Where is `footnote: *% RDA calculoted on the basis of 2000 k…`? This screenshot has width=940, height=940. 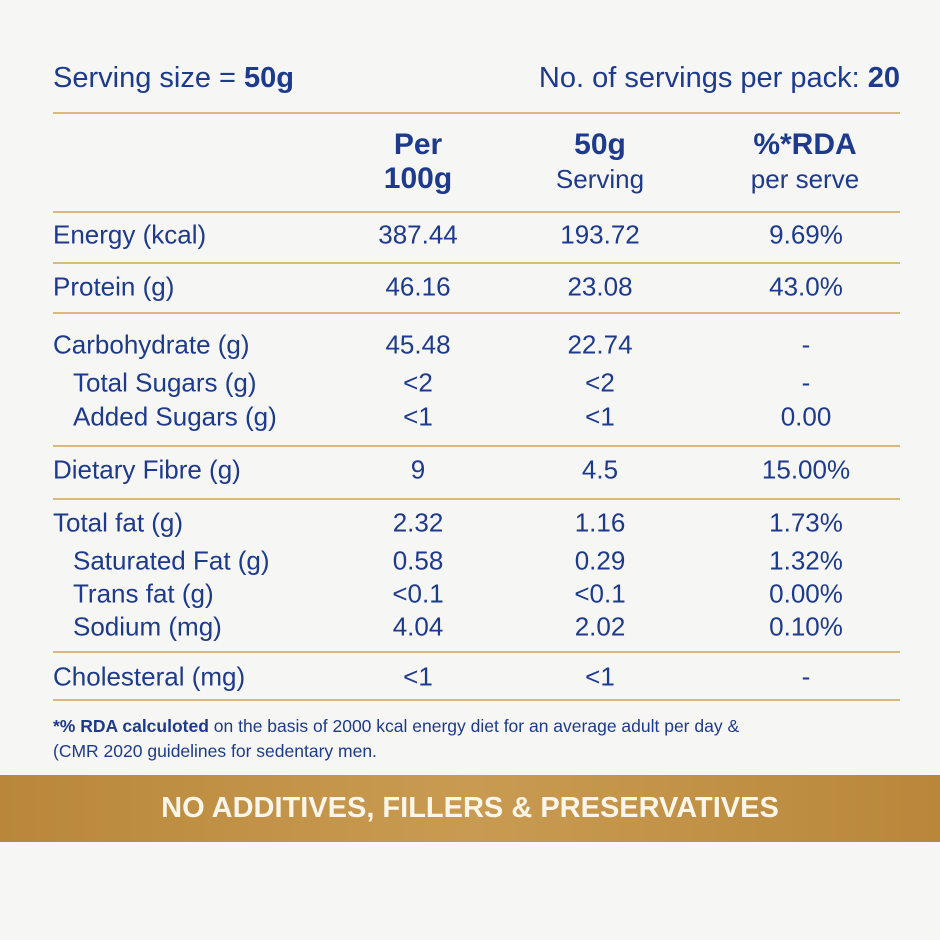 footnote: *% RDA calculoted on the basis of 2000 k… is located at coordinates (396, 739).